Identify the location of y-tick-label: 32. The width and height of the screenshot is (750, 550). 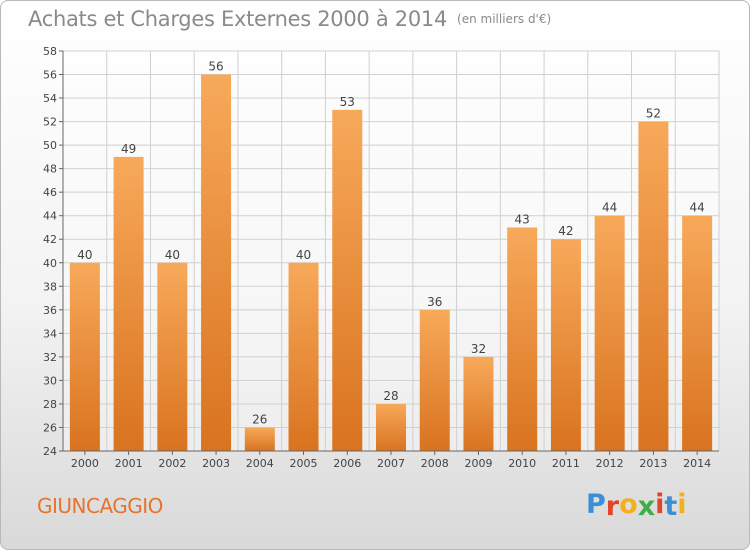
(50, 357).